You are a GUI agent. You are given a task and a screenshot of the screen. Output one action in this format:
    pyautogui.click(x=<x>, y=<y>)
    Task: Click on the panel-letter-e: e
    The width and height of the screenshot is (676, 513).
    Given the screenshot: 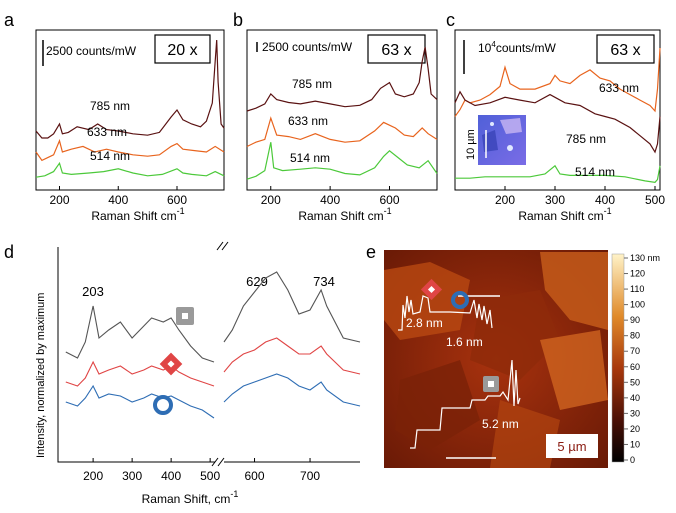 What is the action you would take?
    pyautogui.click(x=371, y=252)
    